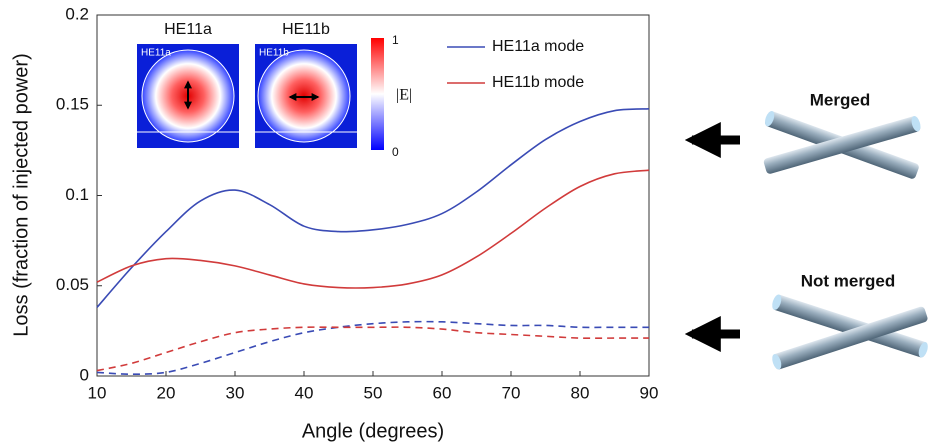 This screenshot has height=448, width=929. Describe the element at coordinates (538, 82) in the screenshot. I see `legend-label: HE11b mode` at that location.